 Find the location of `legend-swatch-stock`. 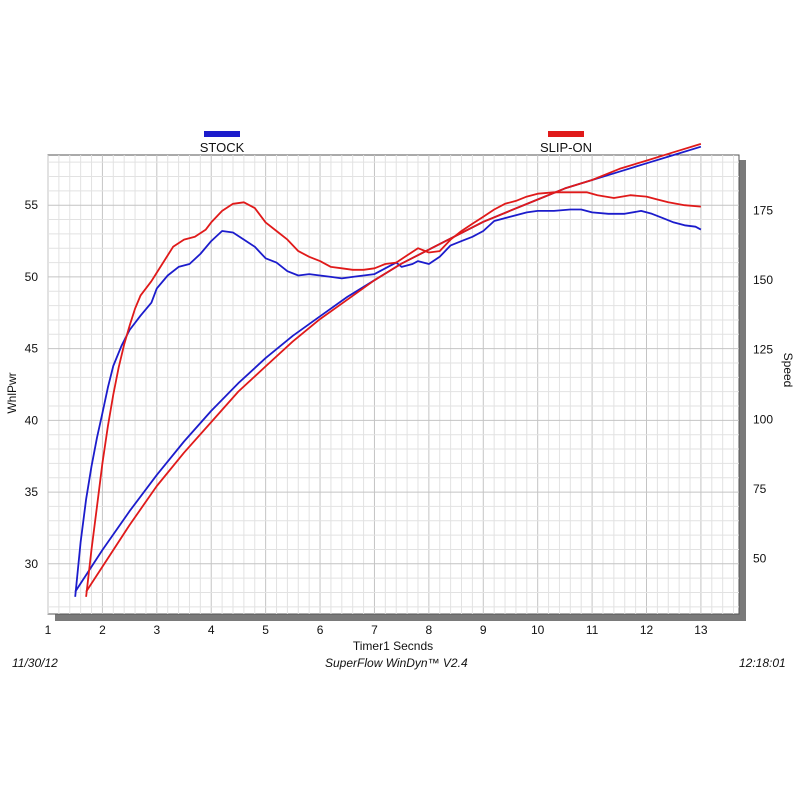

legend-swatch-stock is located at coordinates (222, 134).